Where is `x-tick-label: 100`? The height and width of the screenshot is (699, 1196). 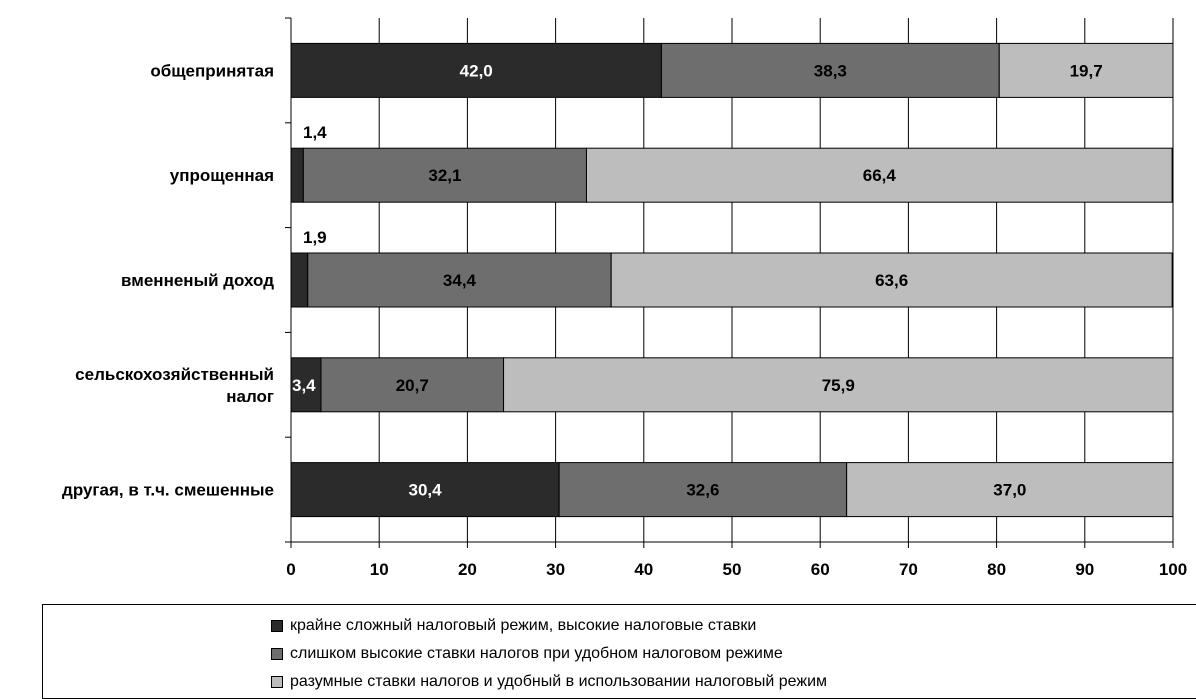 x-tick-label: 100 is located at coordinates (1173, 569).